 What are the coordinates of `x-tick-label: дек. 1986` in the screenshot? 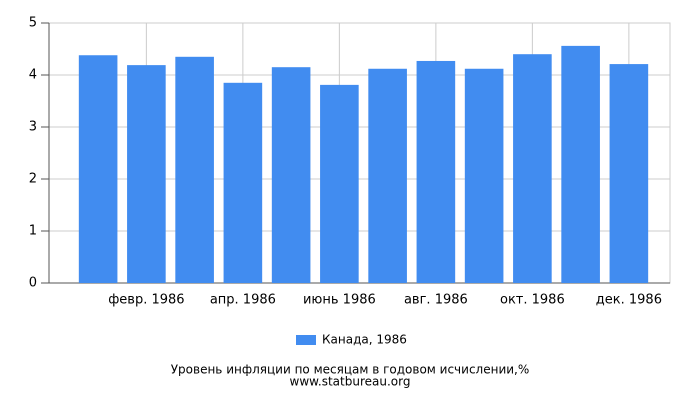 It's located at (629, 300).